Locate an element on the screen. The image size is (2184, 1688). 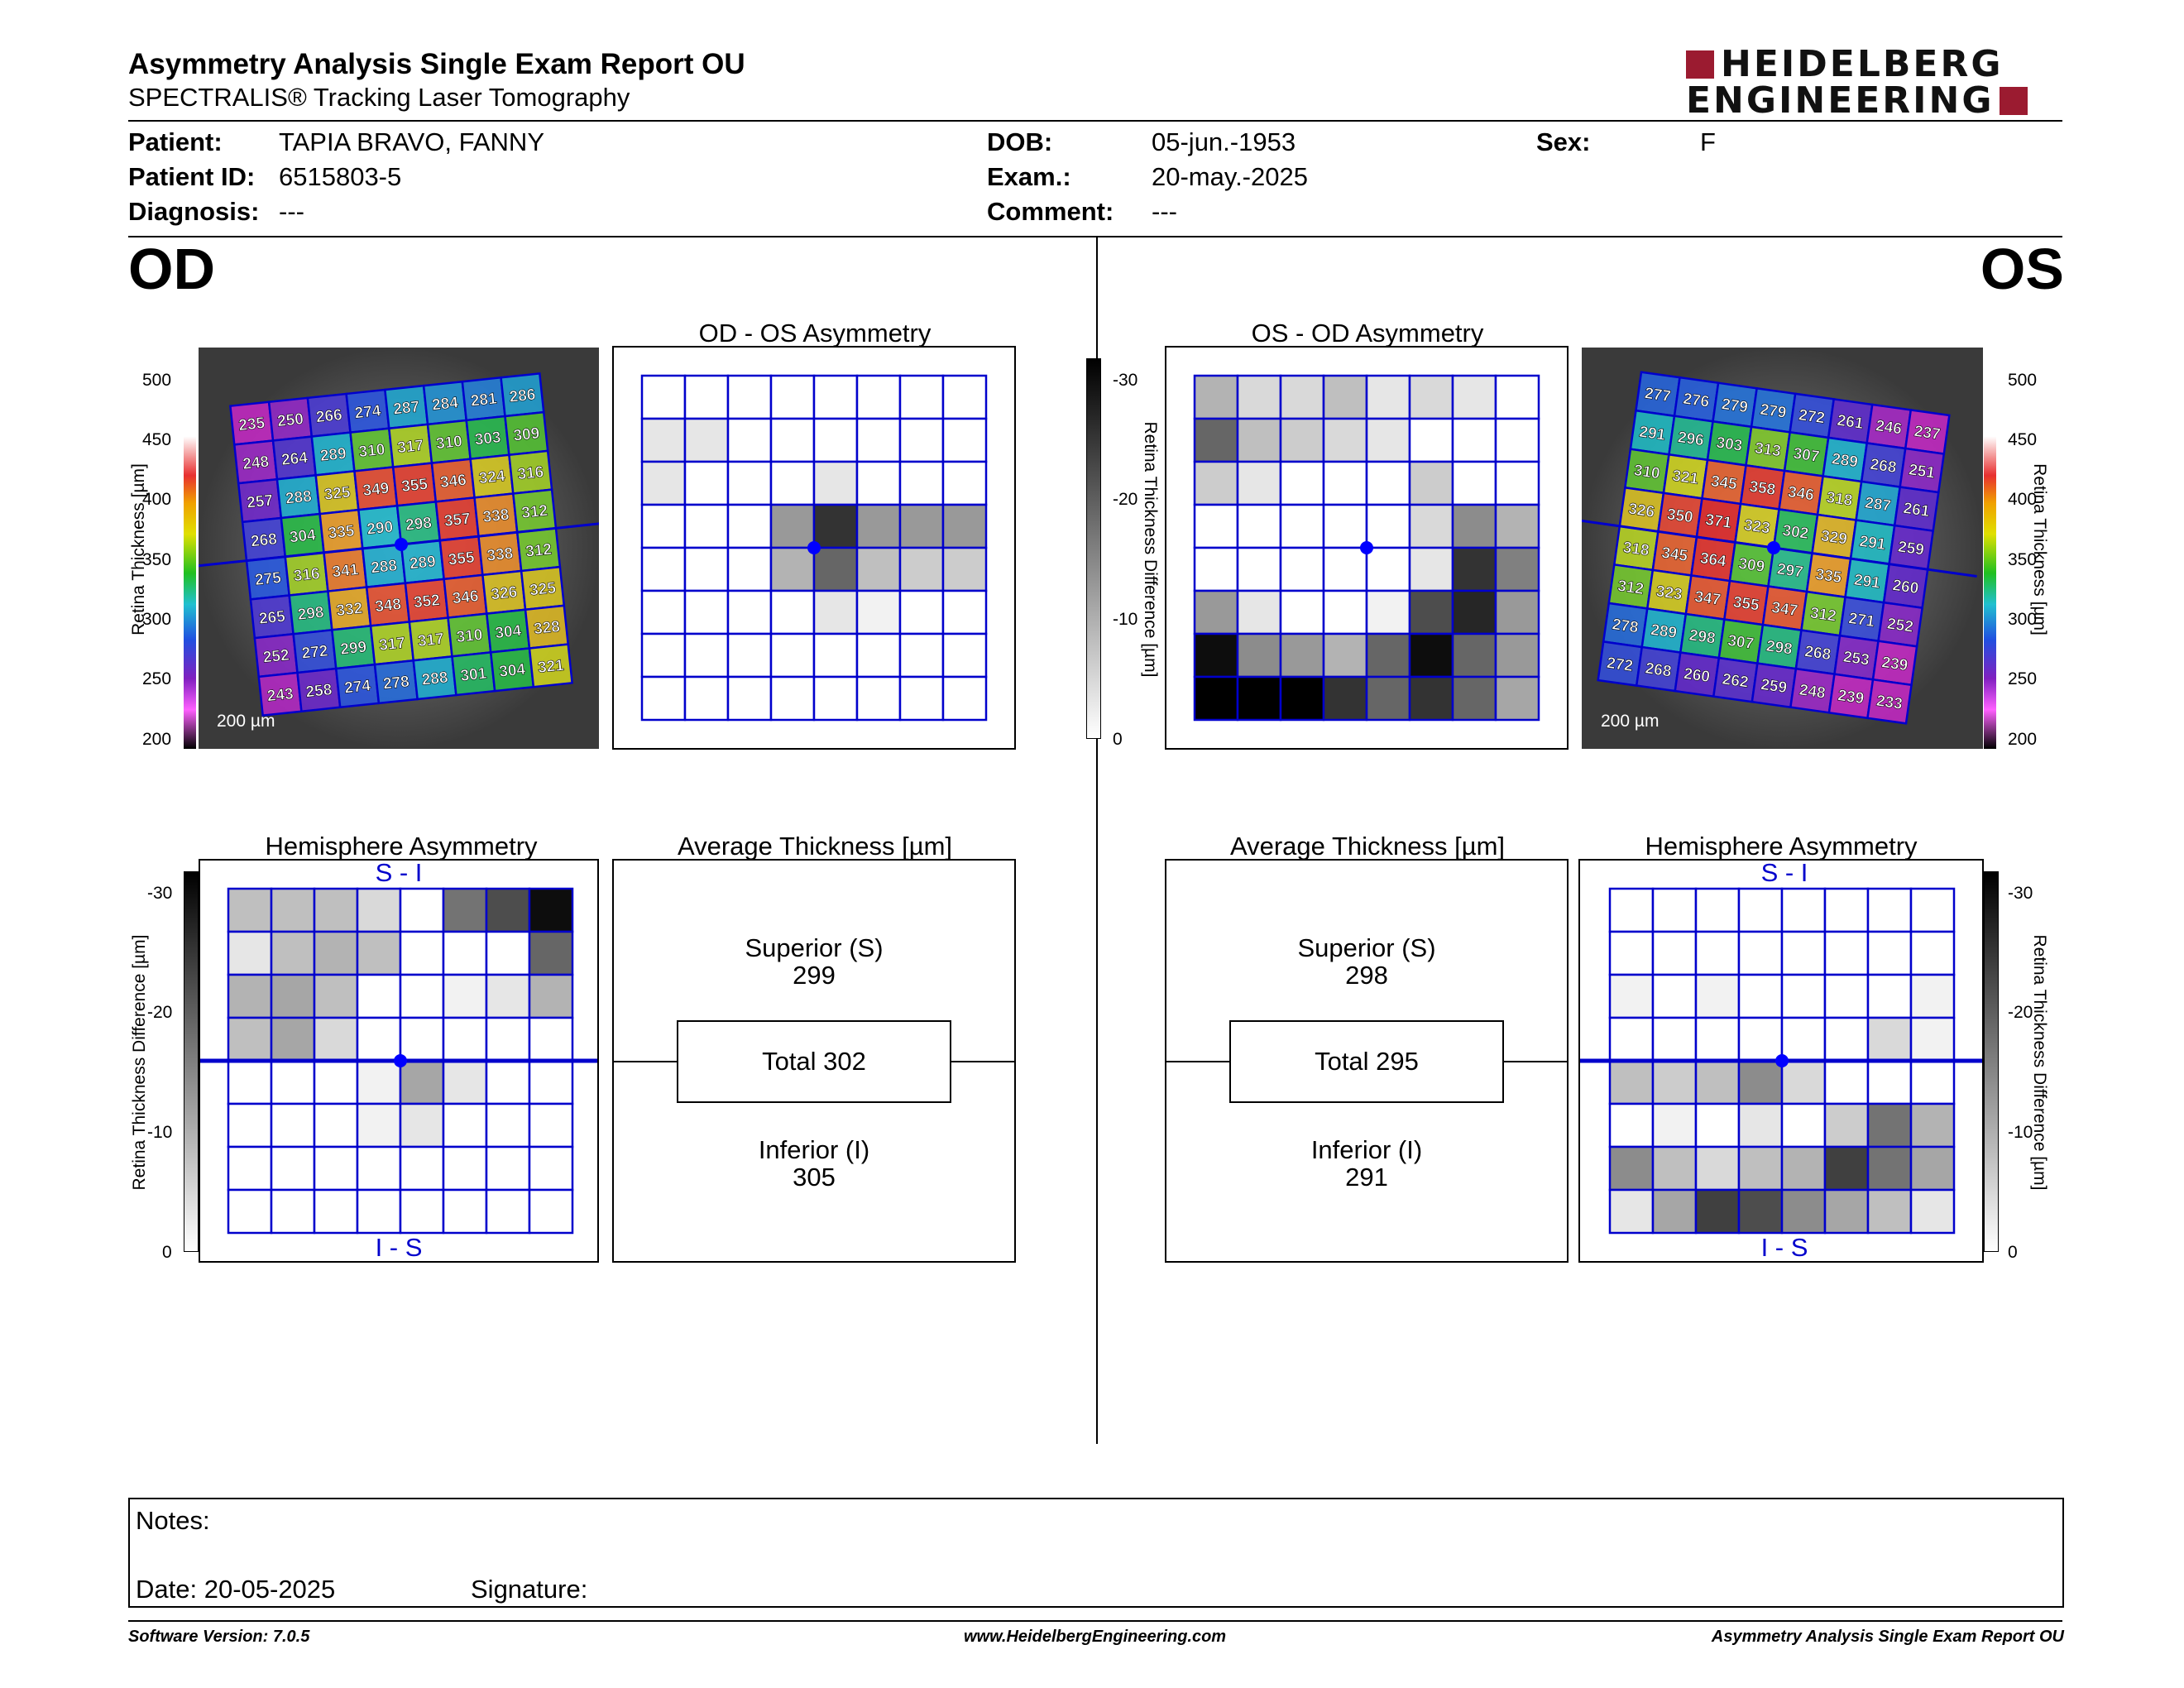
center-diff-axis-label: Retina Thickness Difference [µm] is located at coordinates (1150, 549).